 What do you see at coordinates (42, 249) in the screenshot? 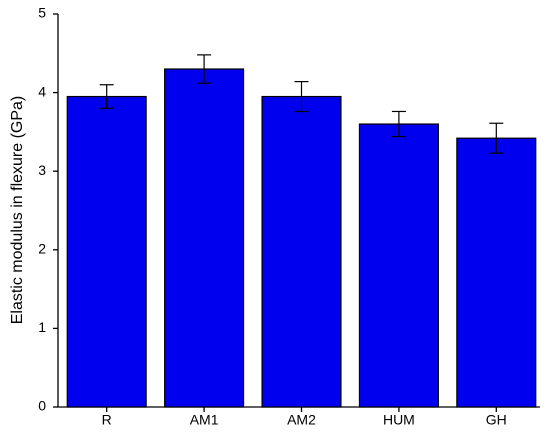
I see `y-tick-label: 2` at bounding box center [42, 249].